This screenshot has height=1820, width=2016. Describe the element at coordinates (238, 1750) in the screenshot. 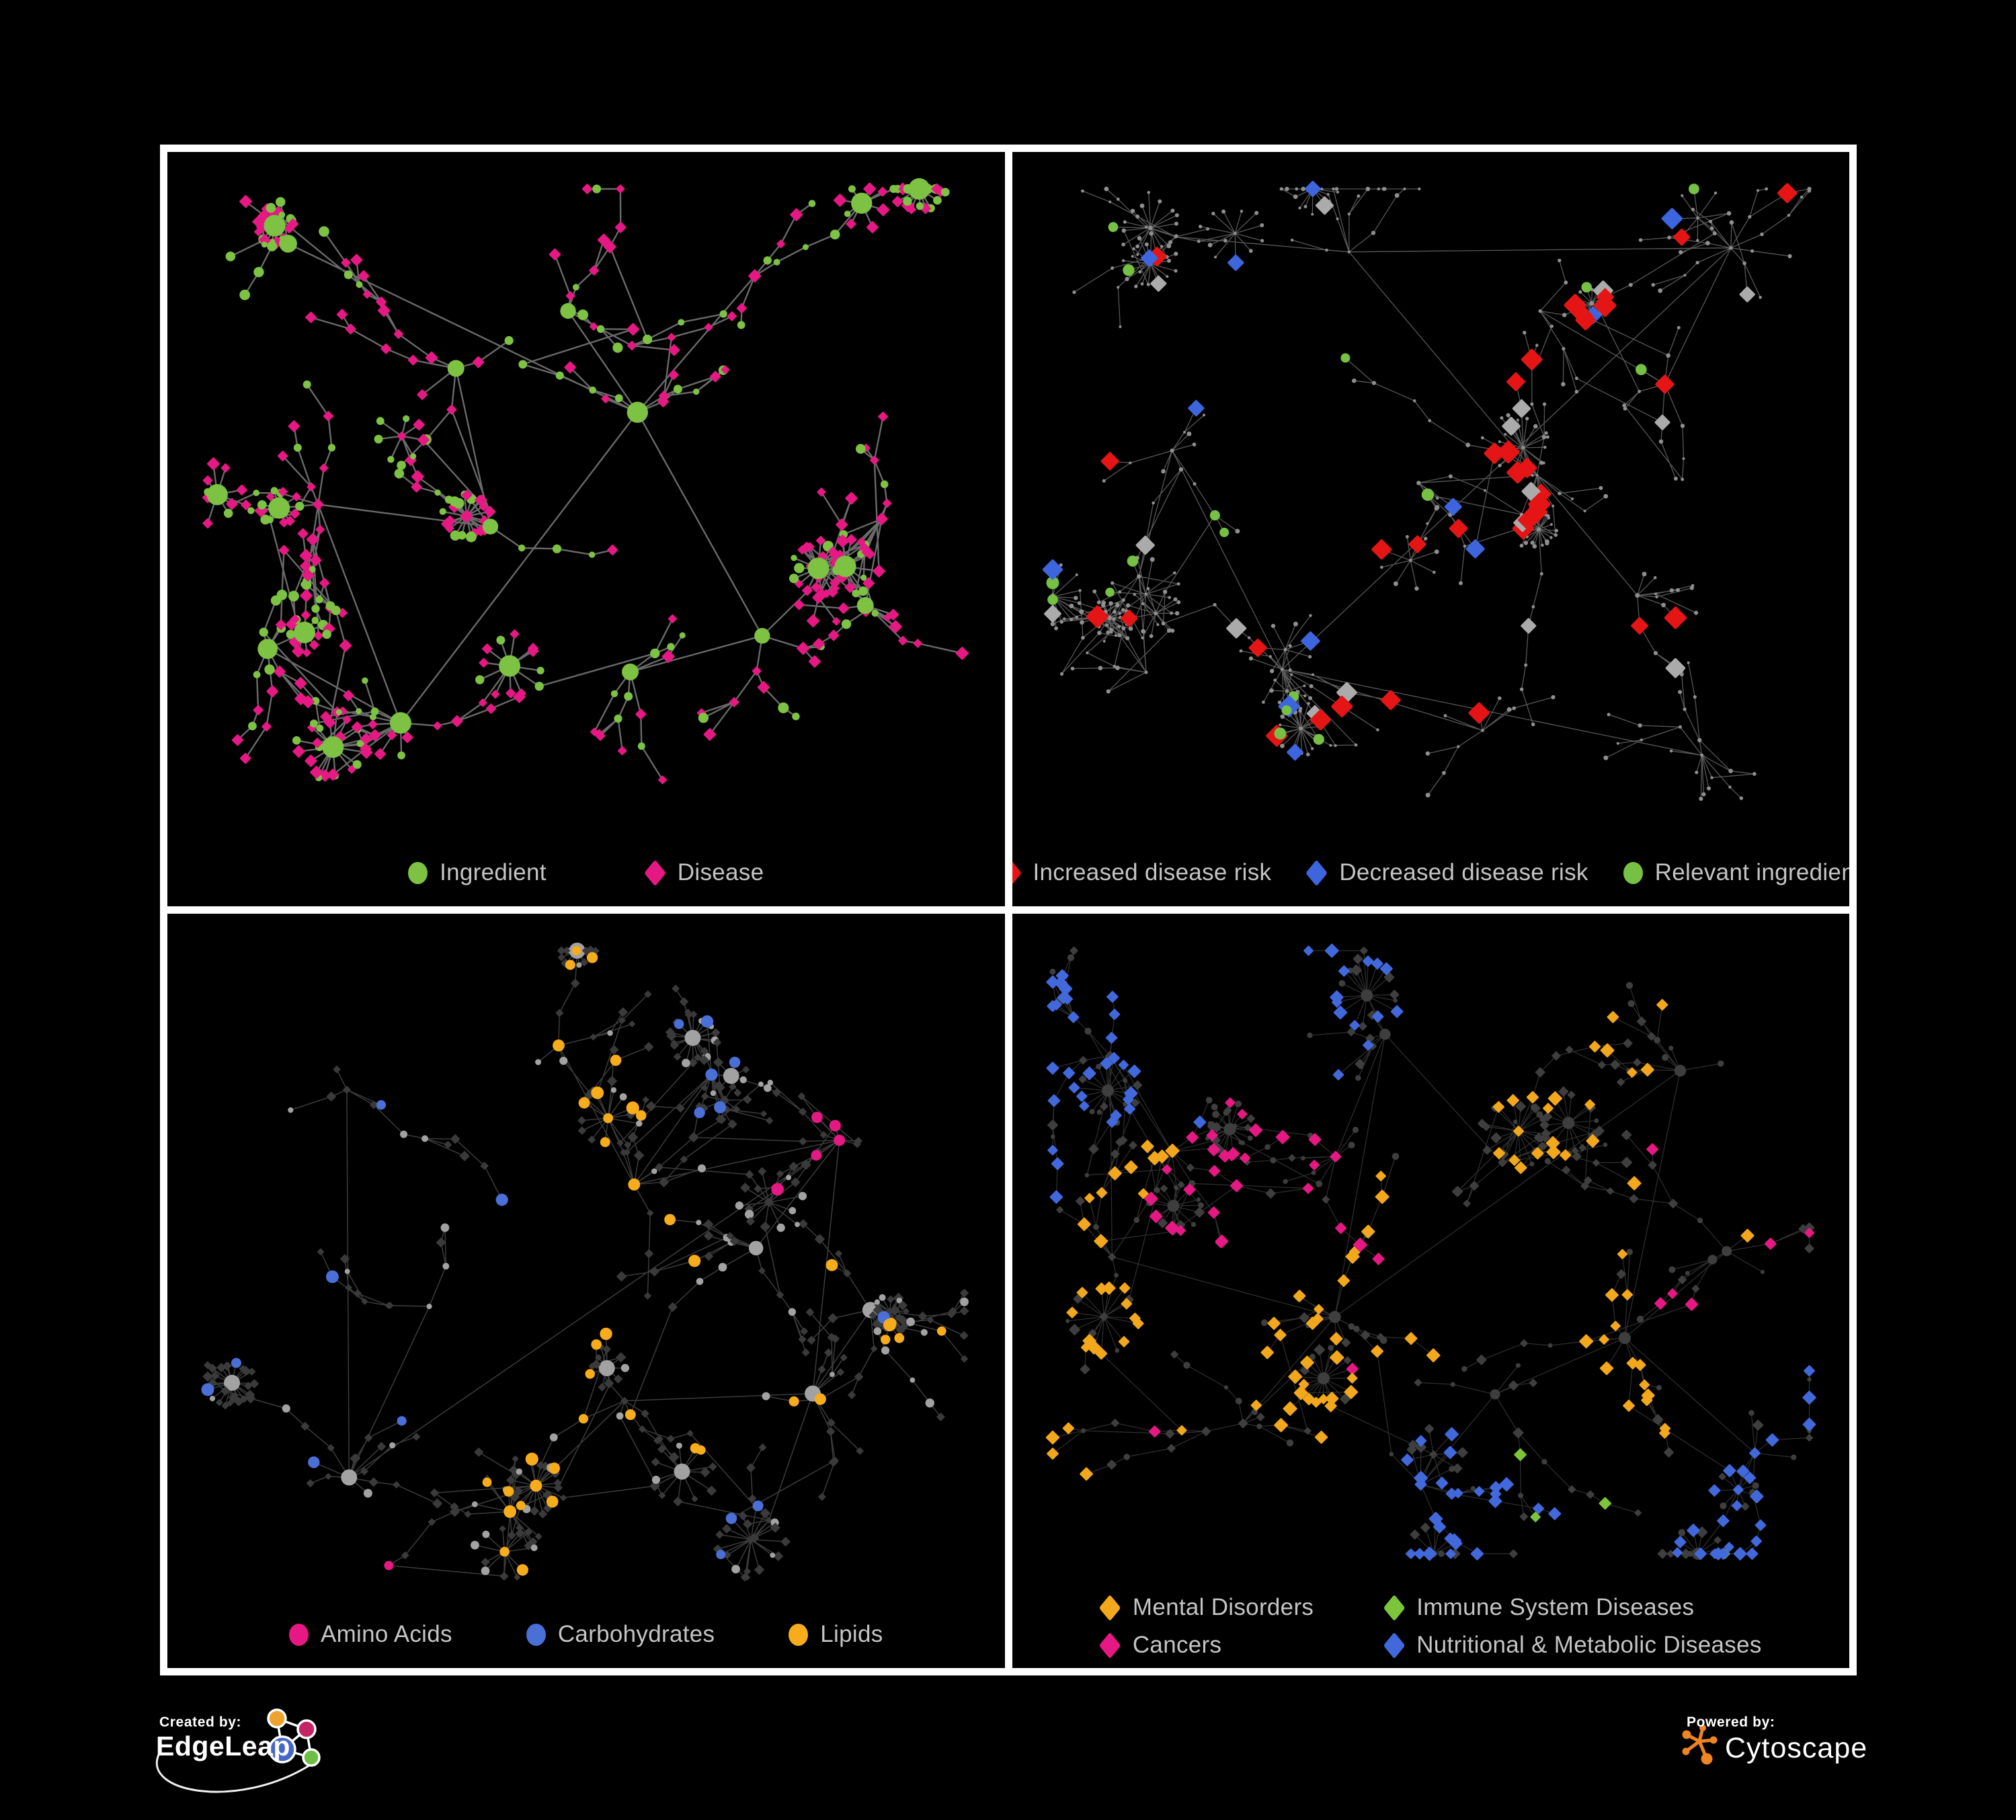

I see `edgeleap-logo-icon` at that location.